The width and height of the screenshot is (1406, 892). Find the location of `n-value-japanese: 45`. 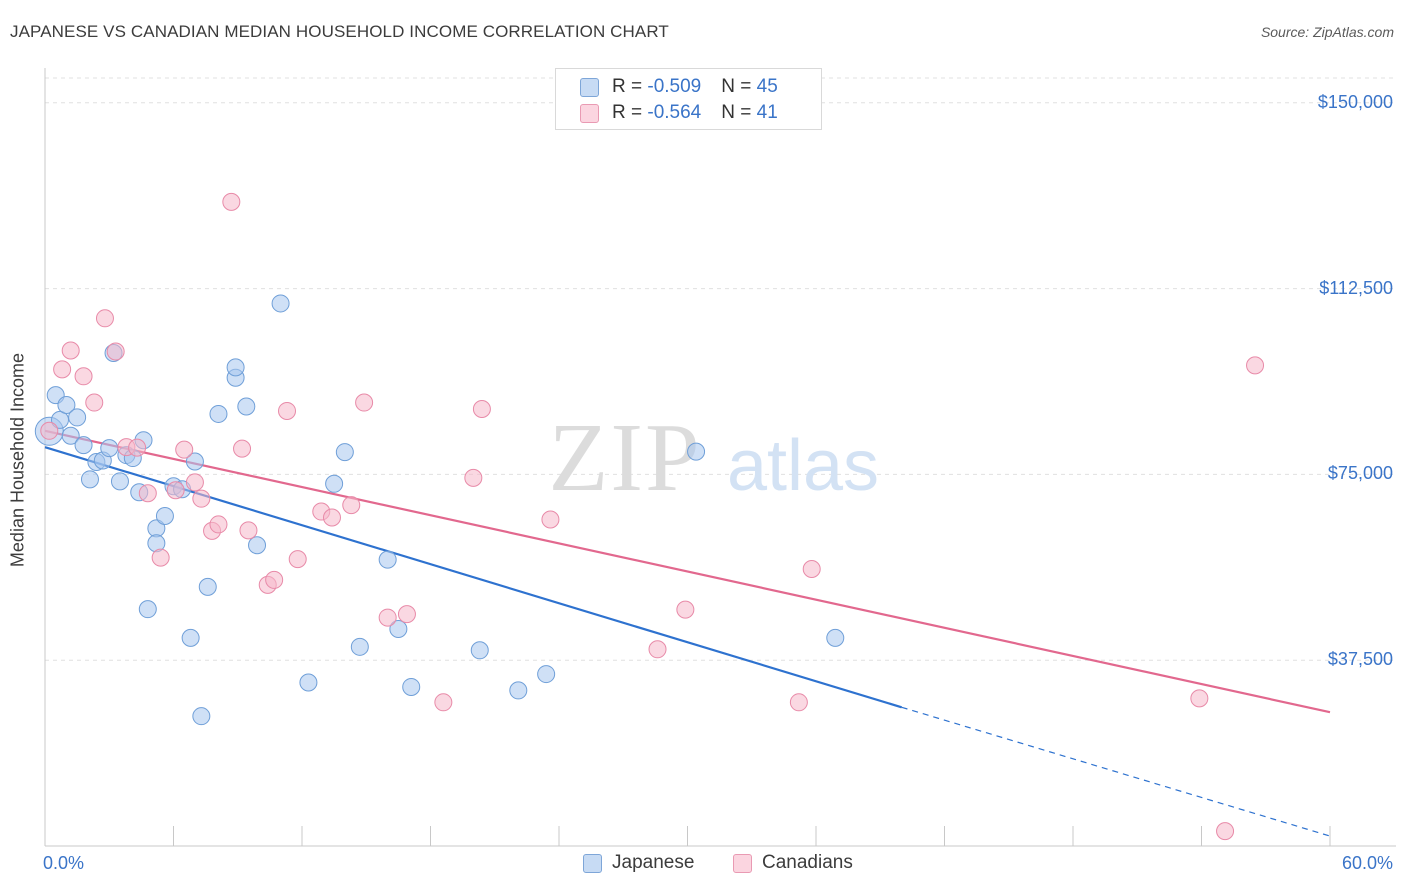

n-value-japanese: 45 is located at coordinates (767, 86).